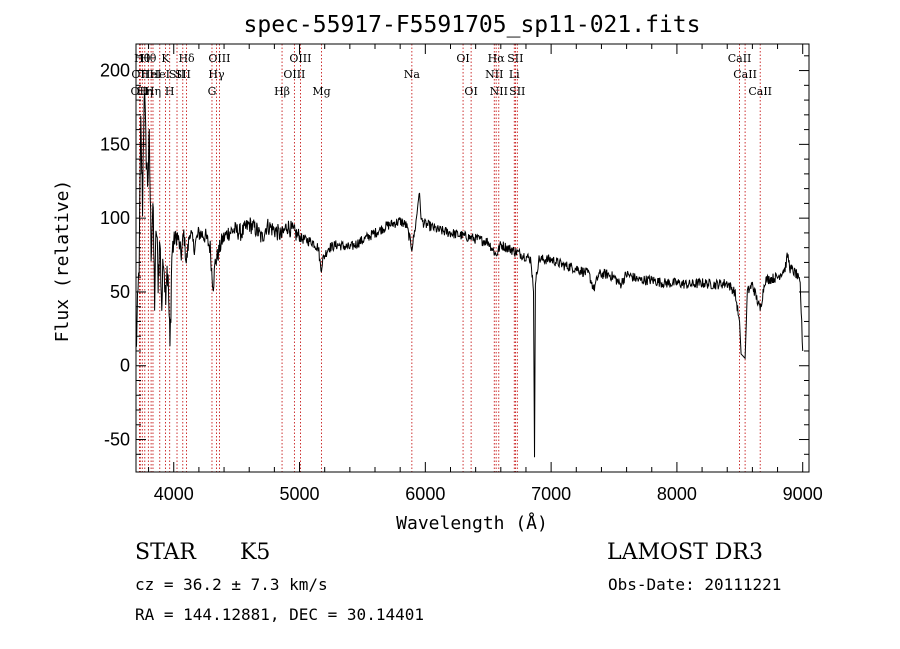 Image resolution: width=900 pixels, height=649 pixels. Describe the element at coordinates (115, 71) in the screenshot. I see `y-tick-label: 200` at that location.